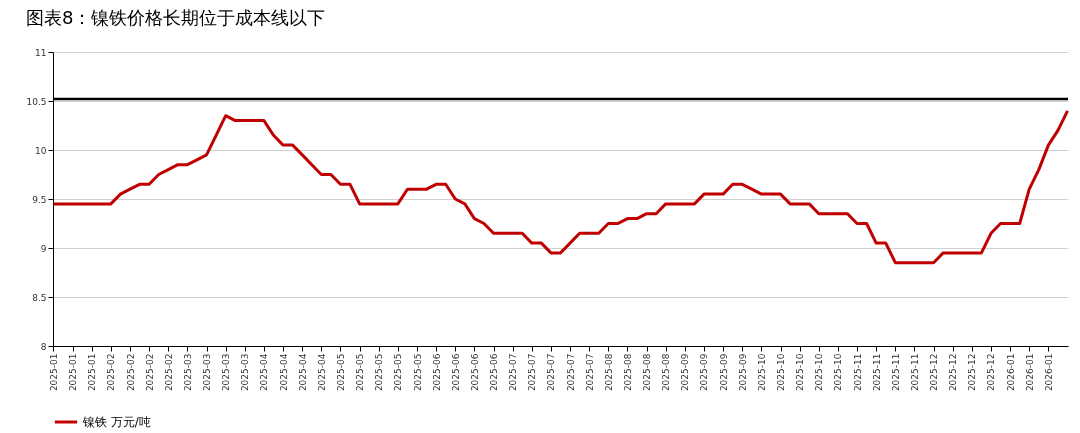  Describe the element at coordinates (175, 17) in the screenshot. I see `chart-title: 图表8：镍铁价格长期位于成本线以下` at that location.